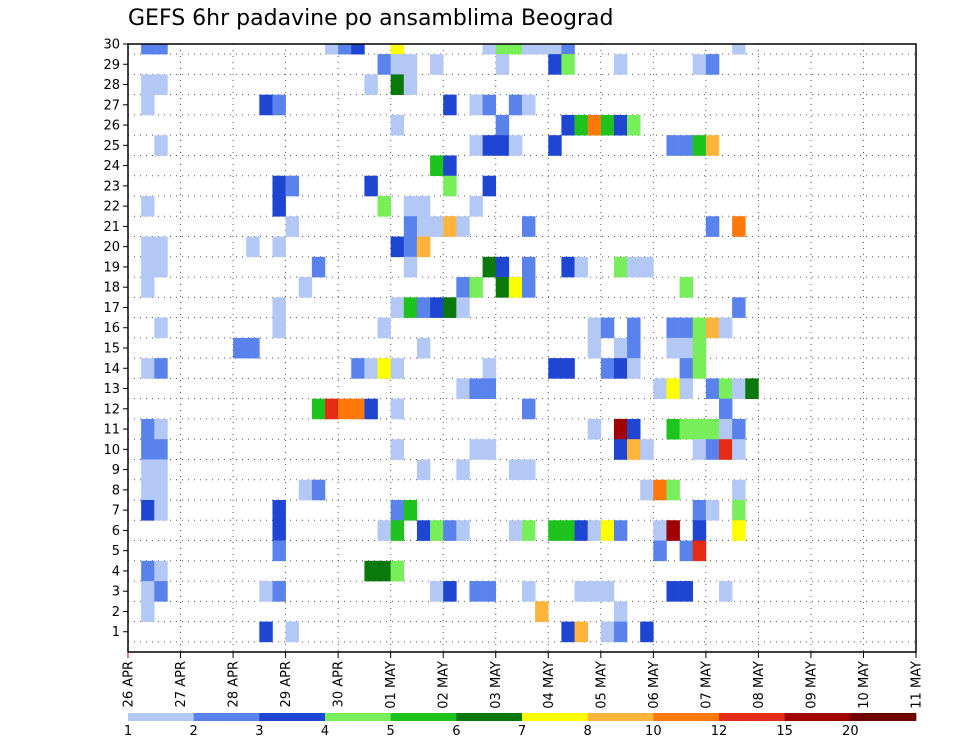 The image size is (960, 742). Describe the element at coordinates (784, 731) in the screenshot. I see `colorbar-label: 15` at that location.